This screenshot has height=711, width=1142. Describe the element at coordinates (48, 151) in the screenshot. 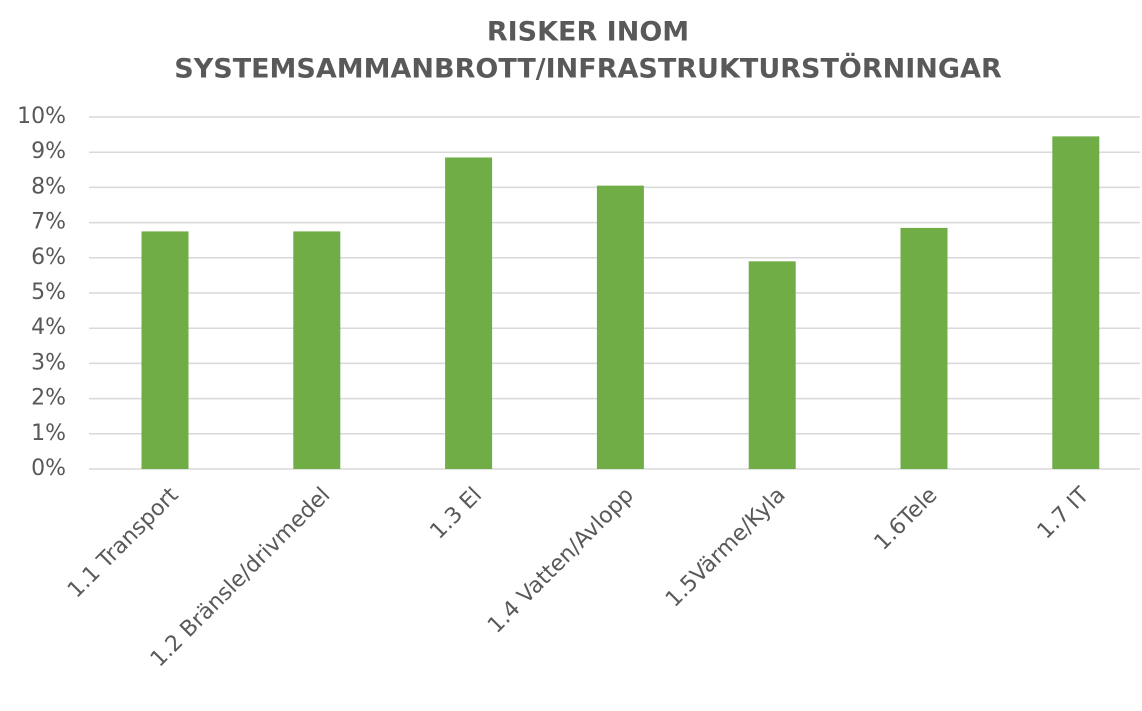

I see `y-tick-label: 9%` at that location.